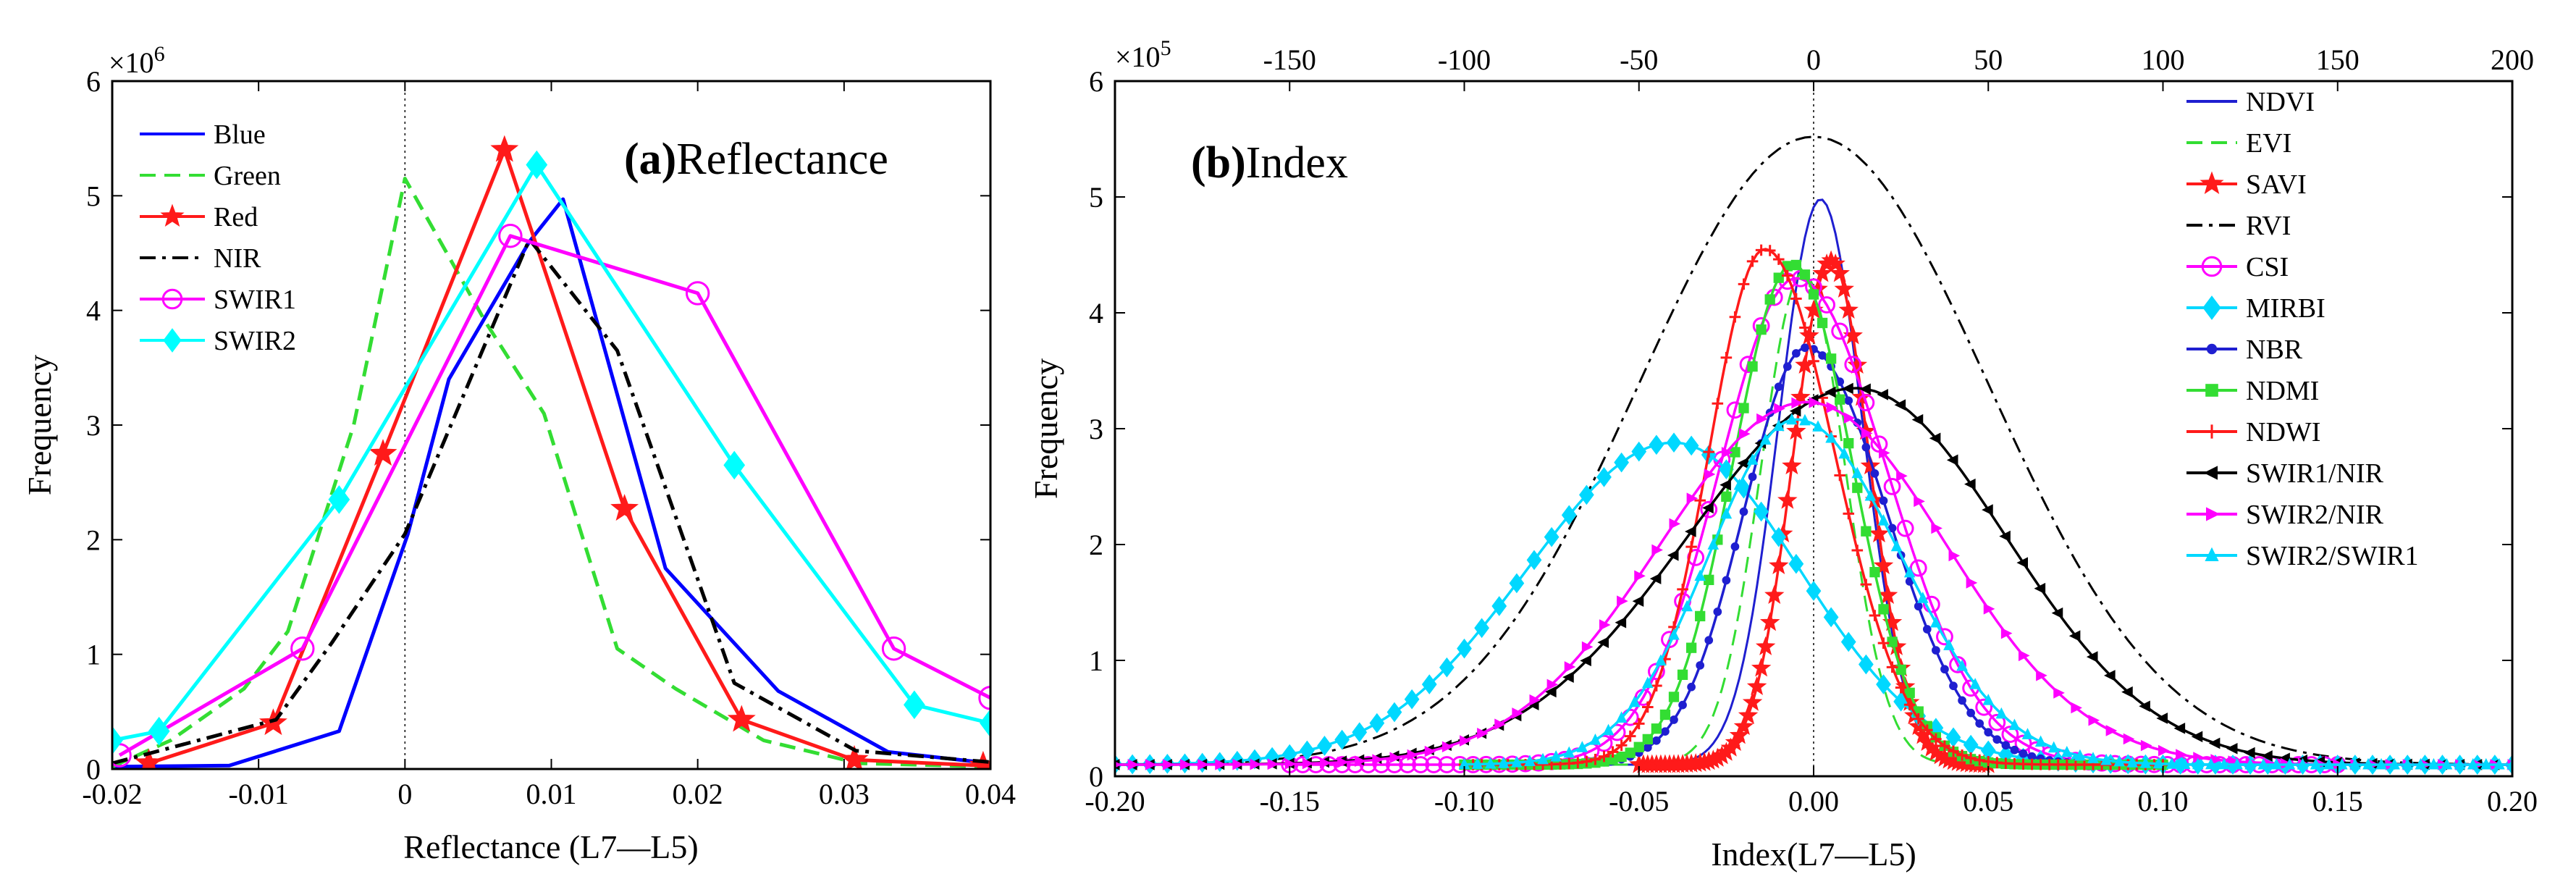  I want to click on panel-a-point-swir1, so click(893, 648).